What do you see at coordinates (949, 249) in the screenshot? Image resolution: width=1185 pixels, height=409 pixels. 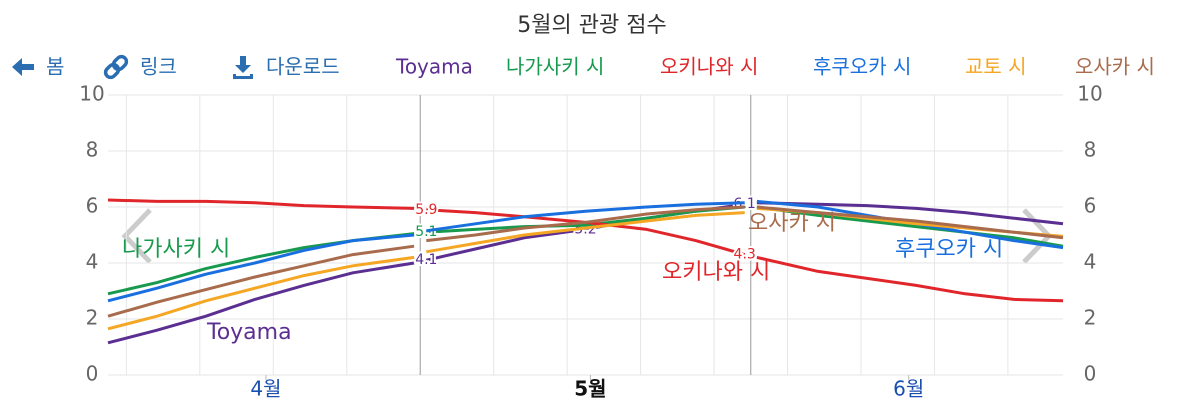 I see `series-label: 후쿠오카 시` at bounding box center [949, 249].